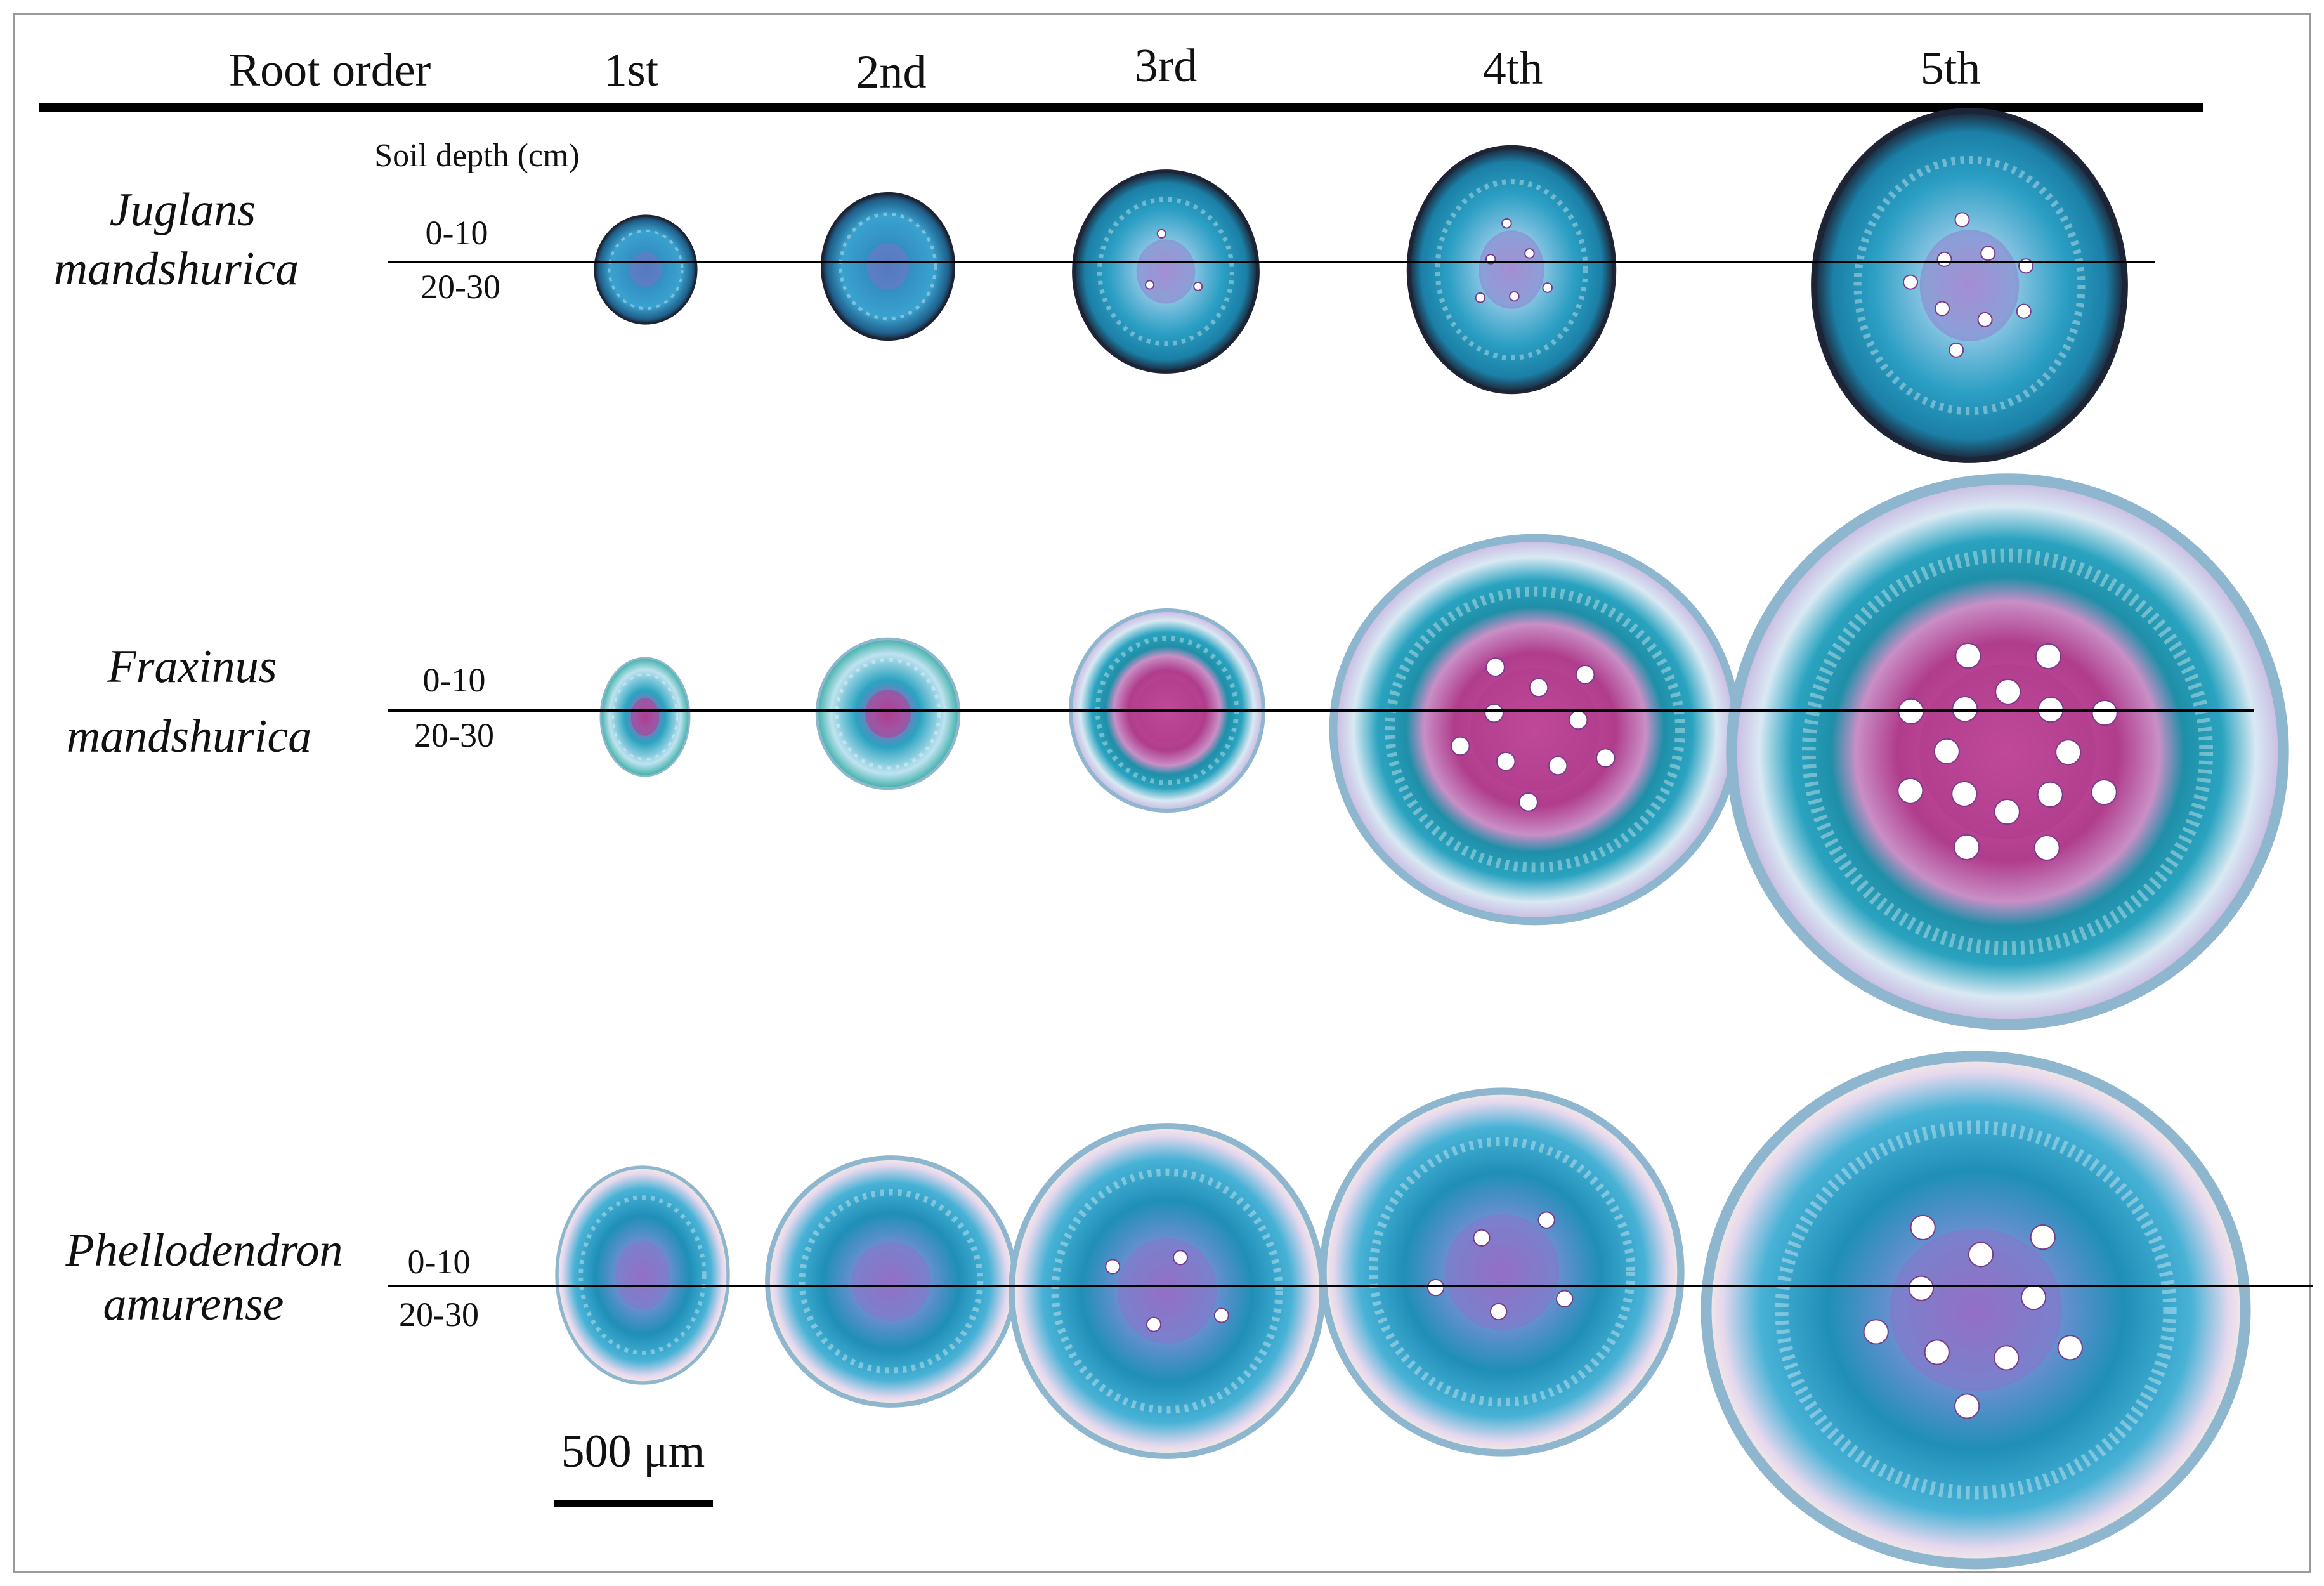  Describe the element at coordinates (892, 72) in the screenshot. I see `order-label-2nd: 2nd` at that location.